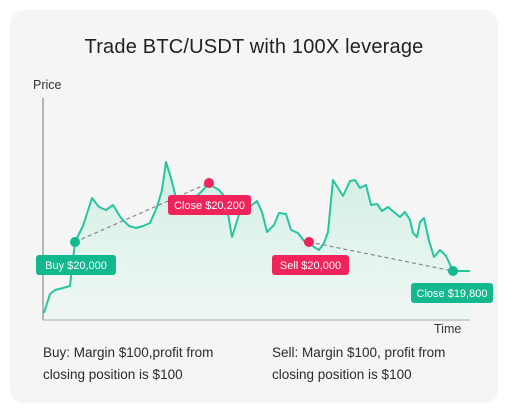 This screenshot has height=413, width=508. What do you see at coordinates (359, 352) in the screenshot?
I see `sell-caption-line-1: Sell: Margin $100, profit from` at bounding box center [359, 352].